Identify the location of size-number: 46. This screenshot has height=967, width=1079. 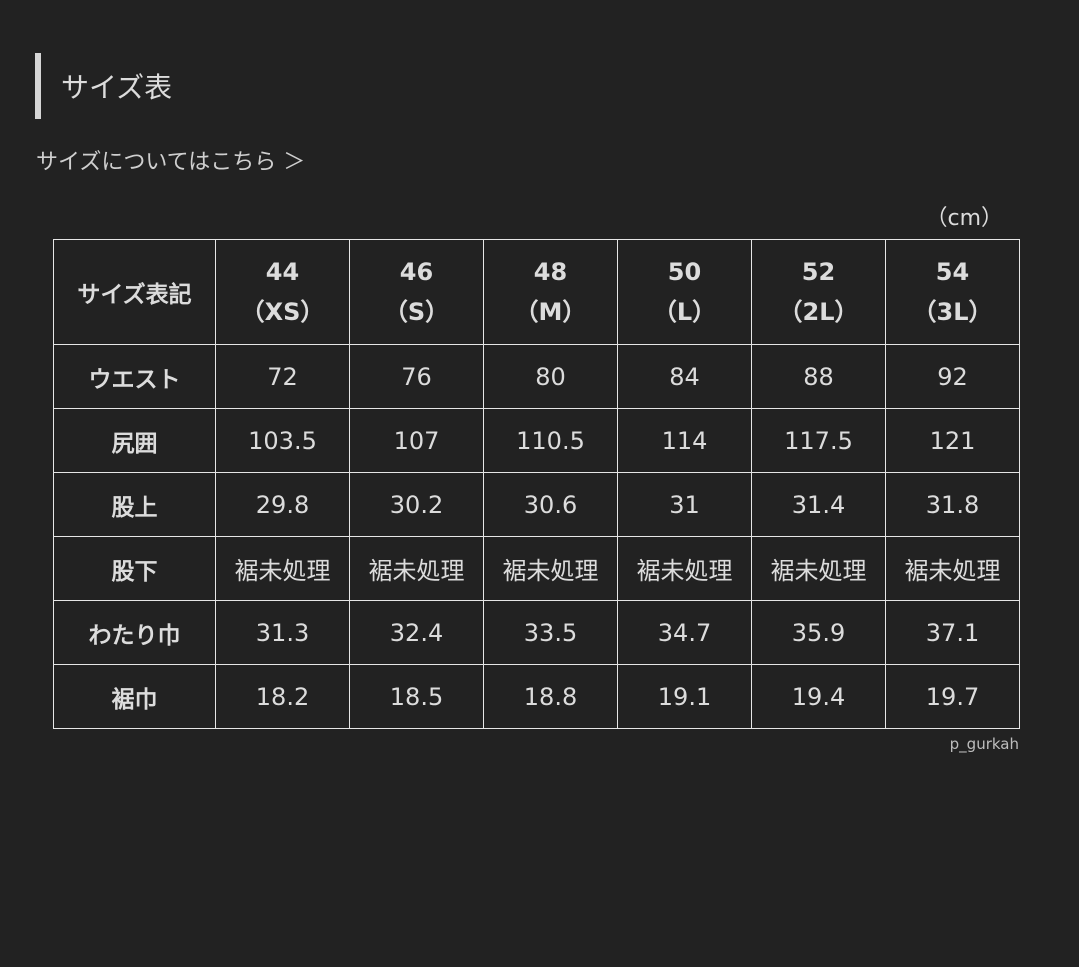
(416, 272).